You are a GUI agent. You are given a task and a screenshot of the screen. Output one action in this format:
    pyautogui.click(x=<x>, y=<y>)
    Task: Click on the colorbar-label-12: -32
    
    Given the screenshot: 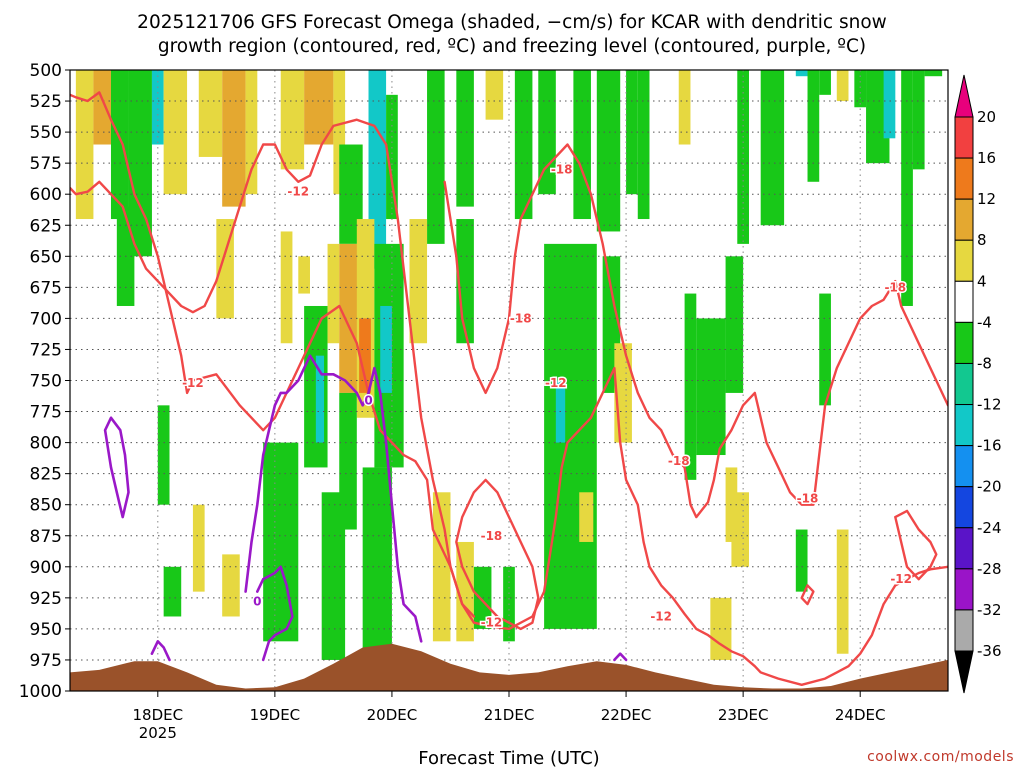 What is the action you would take?
    pyautogui.click(x=989, y=610)
    